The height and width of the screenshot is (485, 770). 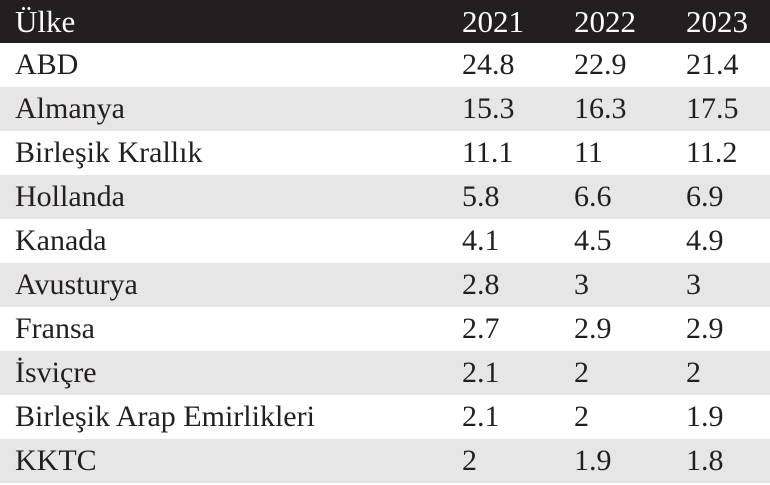 I want to click on value-2022-cell: 2.9, so click(x=593, y=328).